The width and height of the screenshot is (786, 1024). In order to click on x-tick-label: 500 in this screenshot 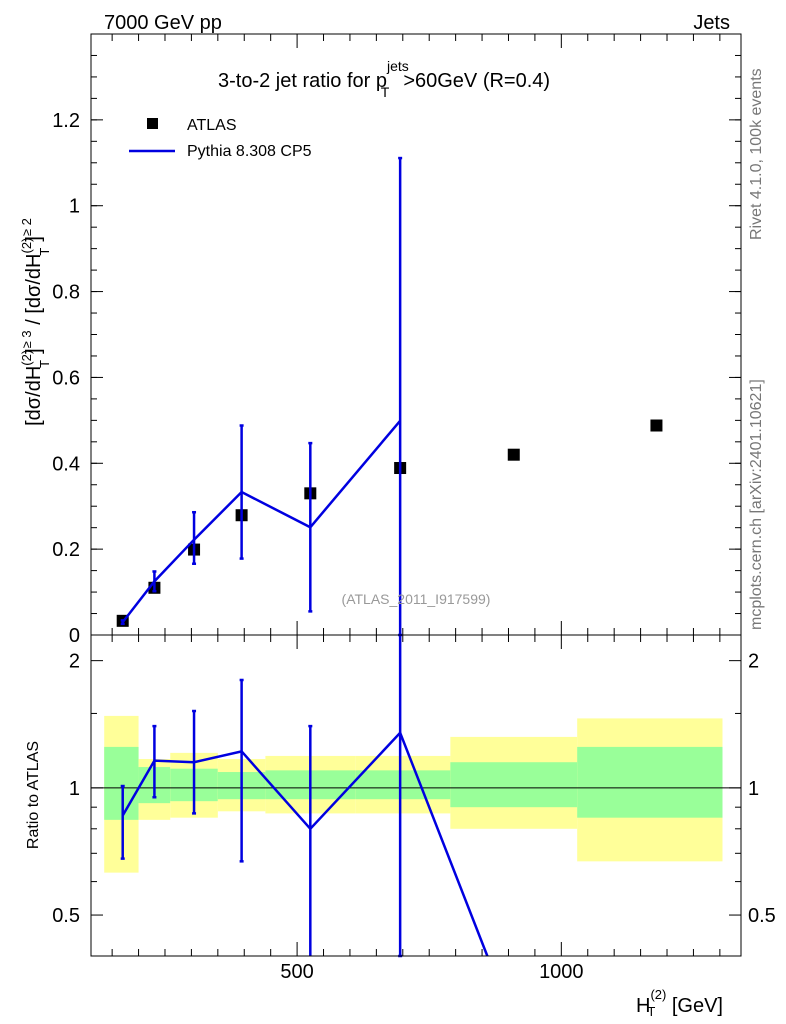, I will do `click(296, 972)`.